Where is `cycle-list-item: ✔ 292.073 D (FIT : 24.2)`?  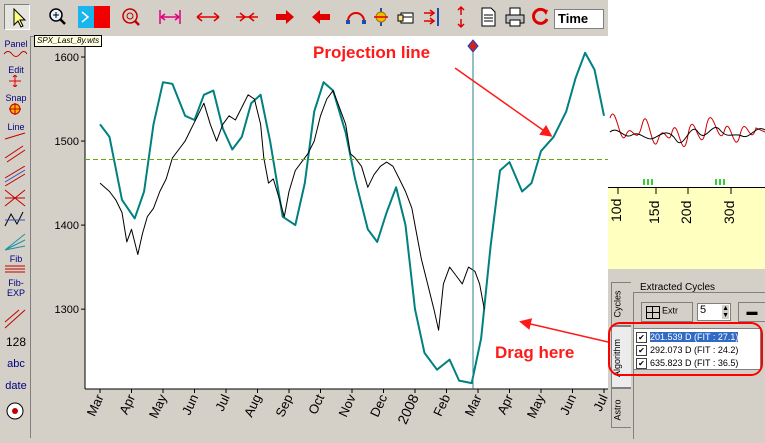 cycle-list-item: ✔ 292.073 D (FIT : 24.2) is located at coordinates (687, 350).